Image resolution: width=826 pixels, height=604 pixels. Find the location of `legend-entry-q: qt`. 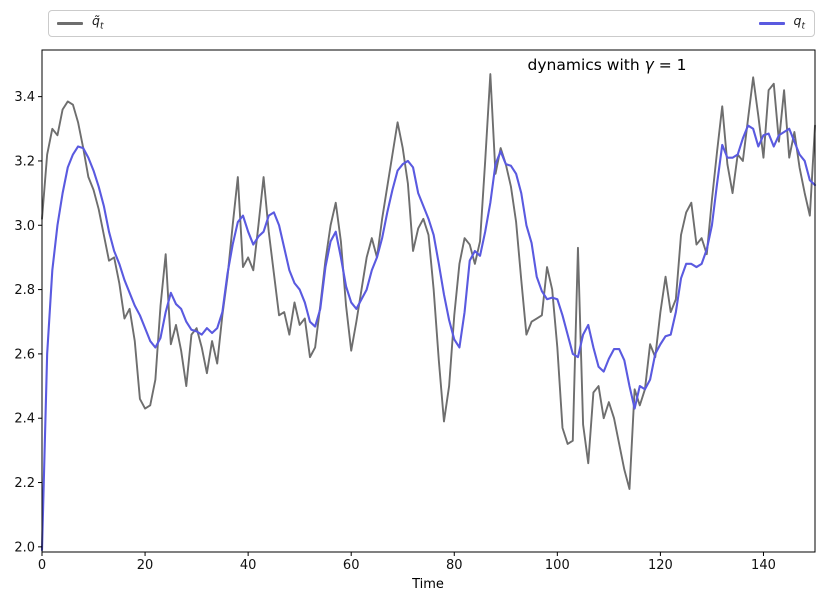

legend-entry-q: qt is located at coordinates (781, 23).